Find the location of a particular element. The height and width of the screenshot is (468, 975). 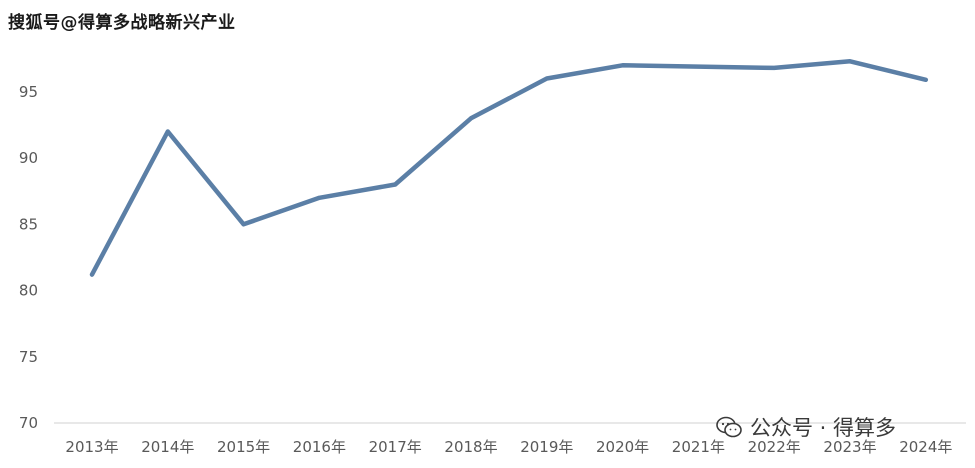

x-tick-label: 2017年 is located at coordinates (395, 447).